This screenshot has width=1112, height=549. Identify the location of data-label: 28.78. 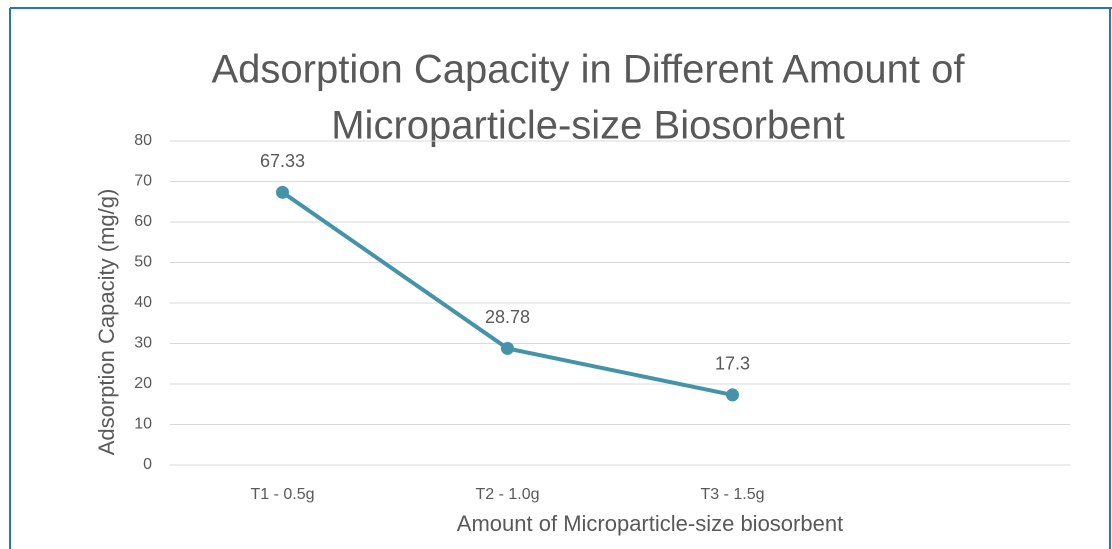
(507, 317).